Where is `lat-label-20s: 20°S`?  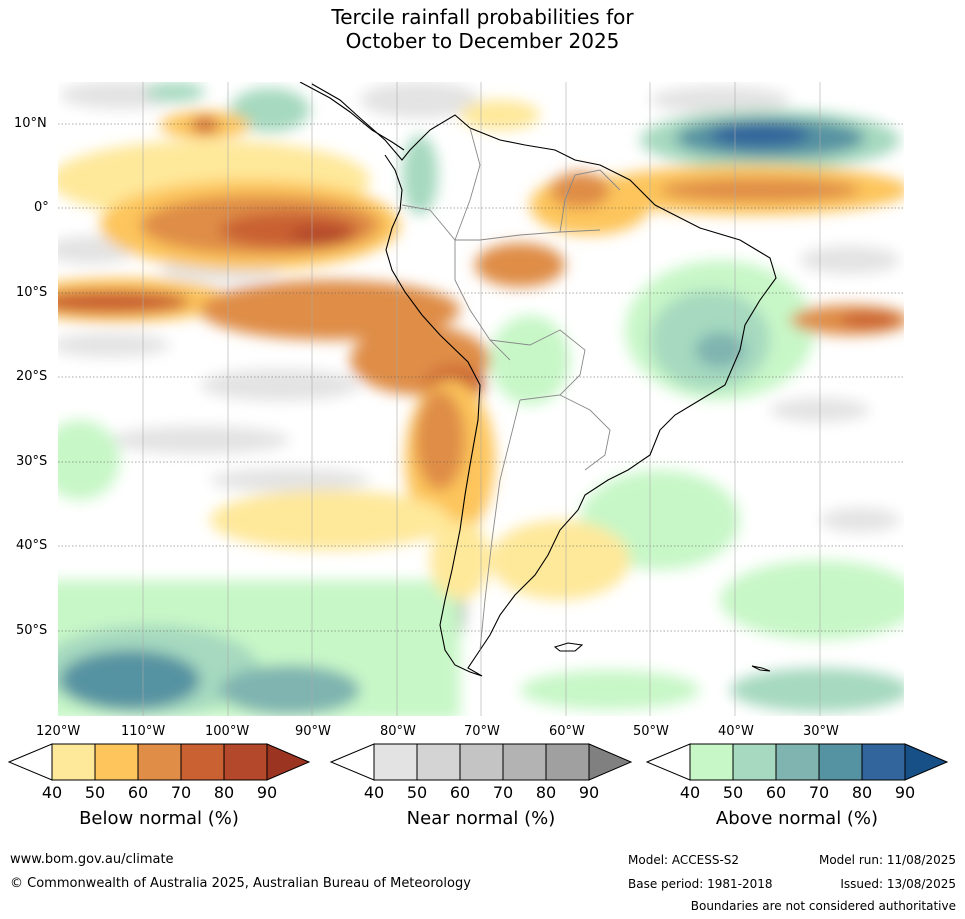
lat-label-20s: 20°S is located at coordinates (32, 376).